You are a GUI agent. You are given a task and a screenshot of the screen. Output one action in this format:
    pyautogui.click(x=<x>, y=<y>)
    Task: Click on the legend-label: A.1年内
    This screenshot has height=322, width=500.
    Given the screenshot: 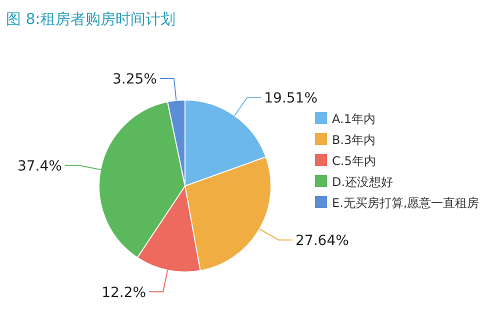 What is the action you would take?
    pyautogui.click(x=354, y=119)
    